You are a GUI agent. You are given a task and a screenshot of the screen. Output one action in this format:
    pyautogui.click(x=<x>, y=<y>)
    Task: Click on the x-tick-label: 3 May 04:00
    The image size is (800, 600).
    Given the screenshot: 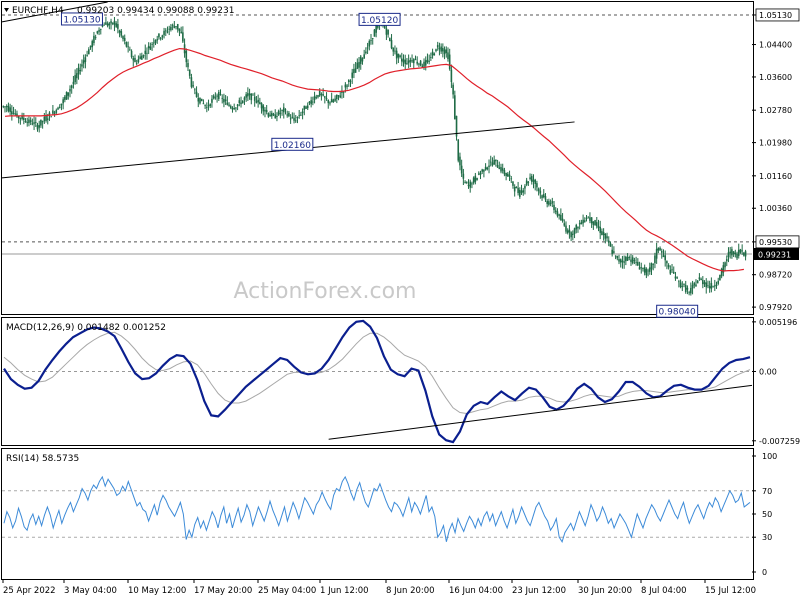 What is the action you would take?
    pyautogui.click(x=90, y=591)
    